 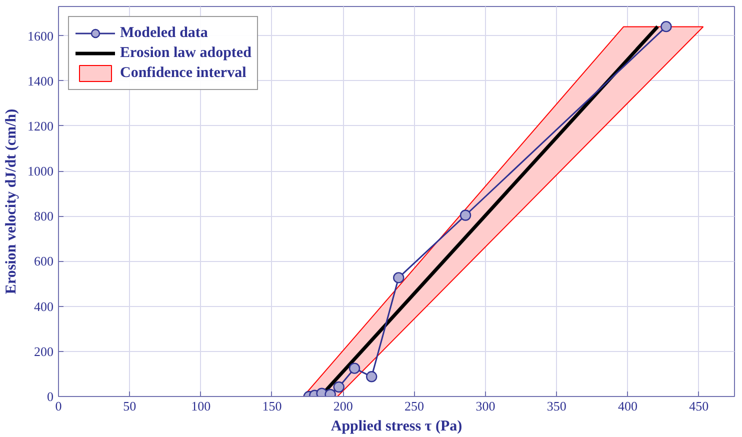 What do you see at coordinates (41, 126) in the screenshot?
I see `y-tick-label: 1200` at bounding box center [41, 126].